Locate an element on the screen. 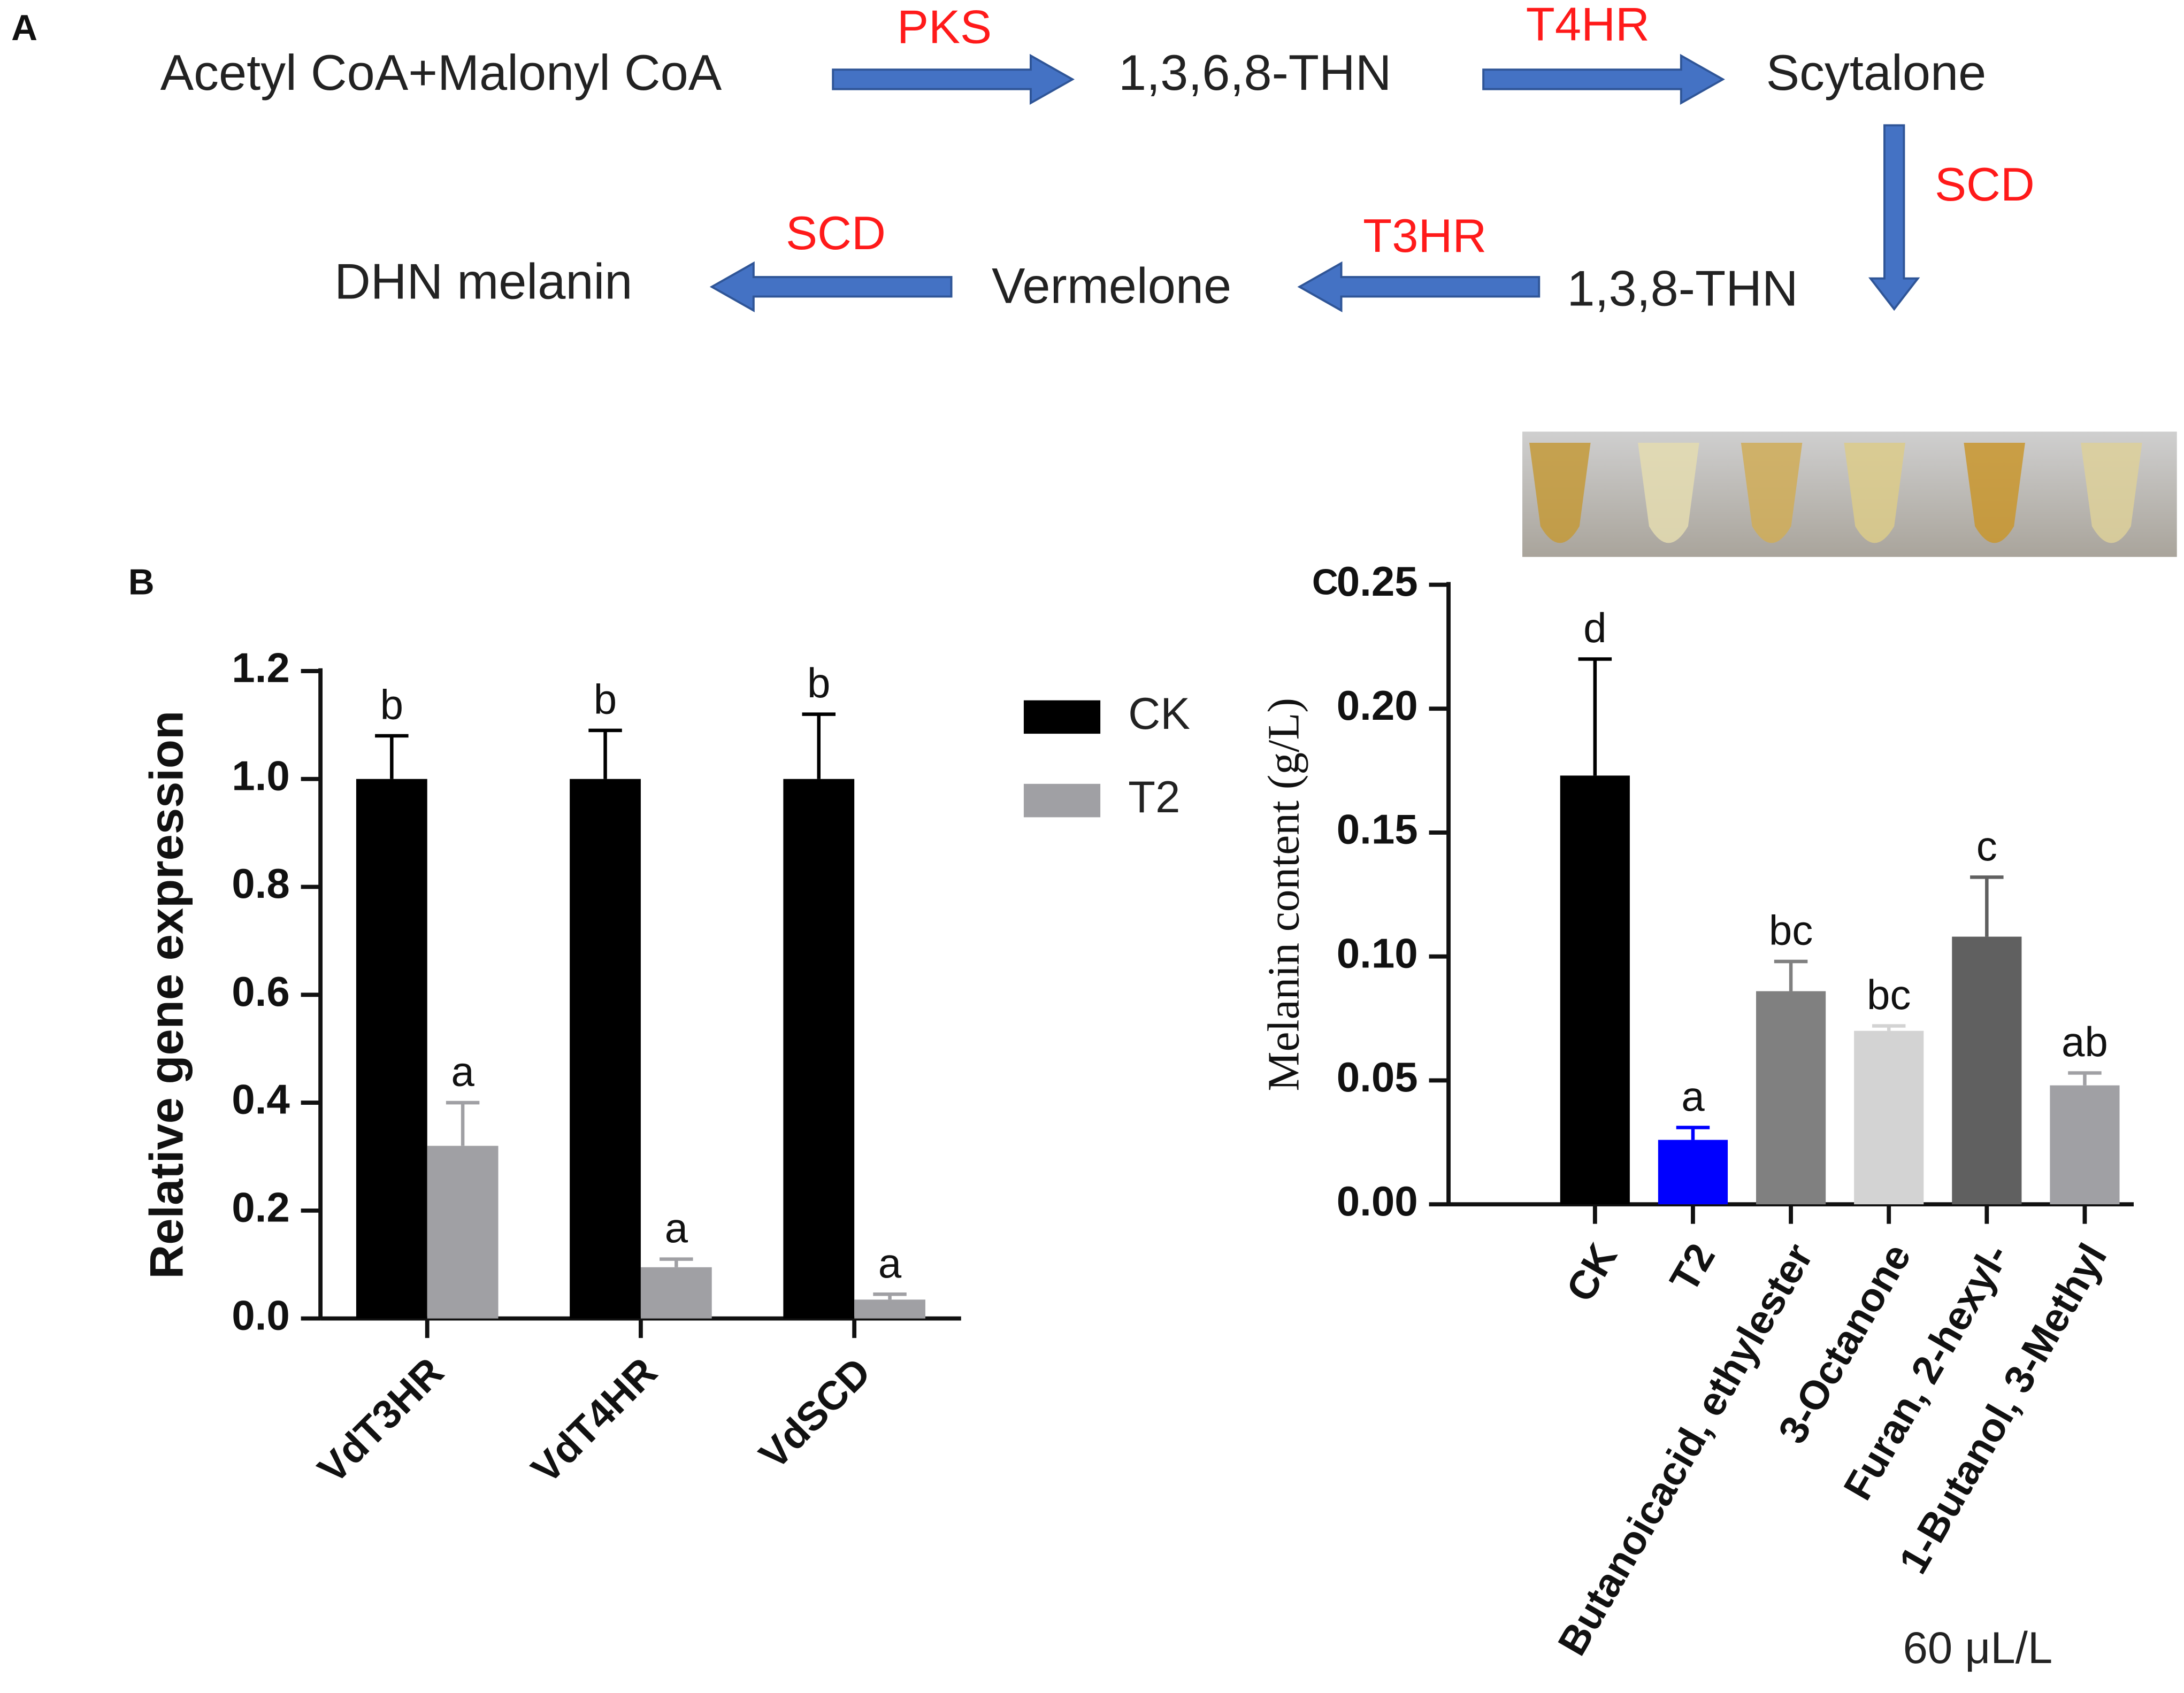  x-tick-label: T2 is located at coordinates (1692, 1268).